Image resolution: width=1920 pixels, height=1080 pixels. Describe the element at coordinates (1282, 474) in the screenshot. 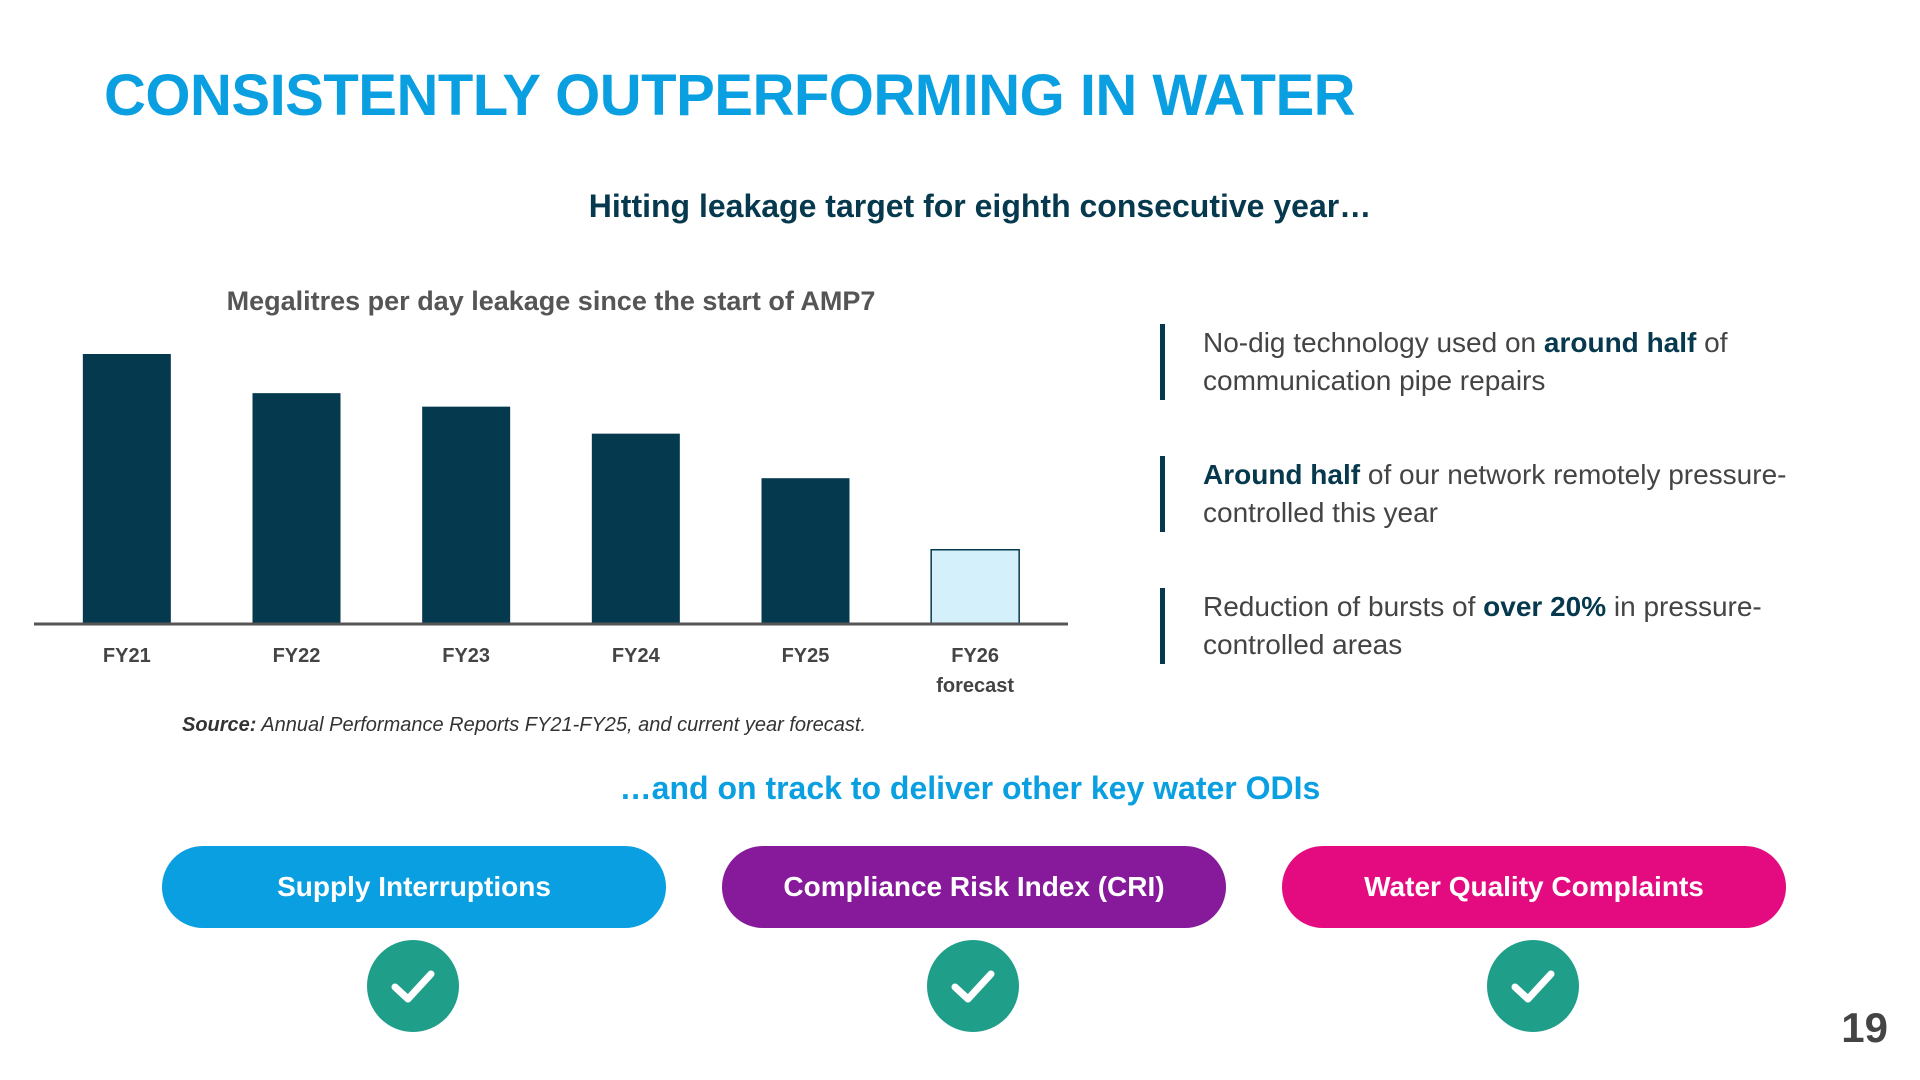

I see `bullet-emphasis: Around half` at that location.